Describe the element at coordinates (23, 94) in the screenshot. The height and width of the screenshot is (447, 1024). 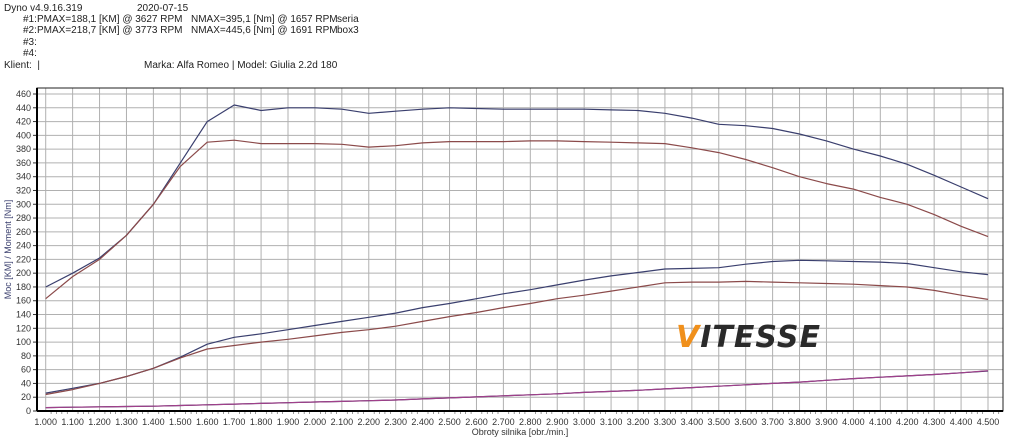
I see `y-tick-label: 460` at that location.